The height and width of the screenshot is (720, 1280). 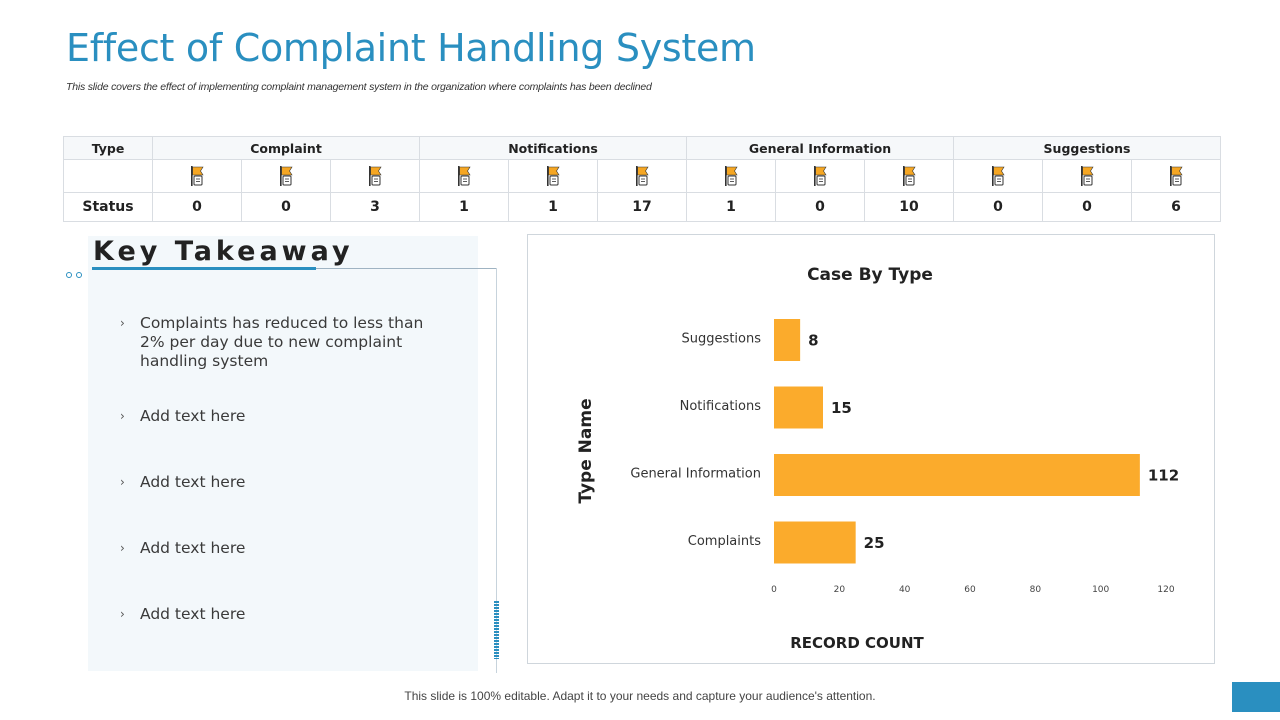 What do you see at coordinates (586, 450) in the screenshot?
I see `y-axis-label: Type Name` at bounding box center [586, 450].